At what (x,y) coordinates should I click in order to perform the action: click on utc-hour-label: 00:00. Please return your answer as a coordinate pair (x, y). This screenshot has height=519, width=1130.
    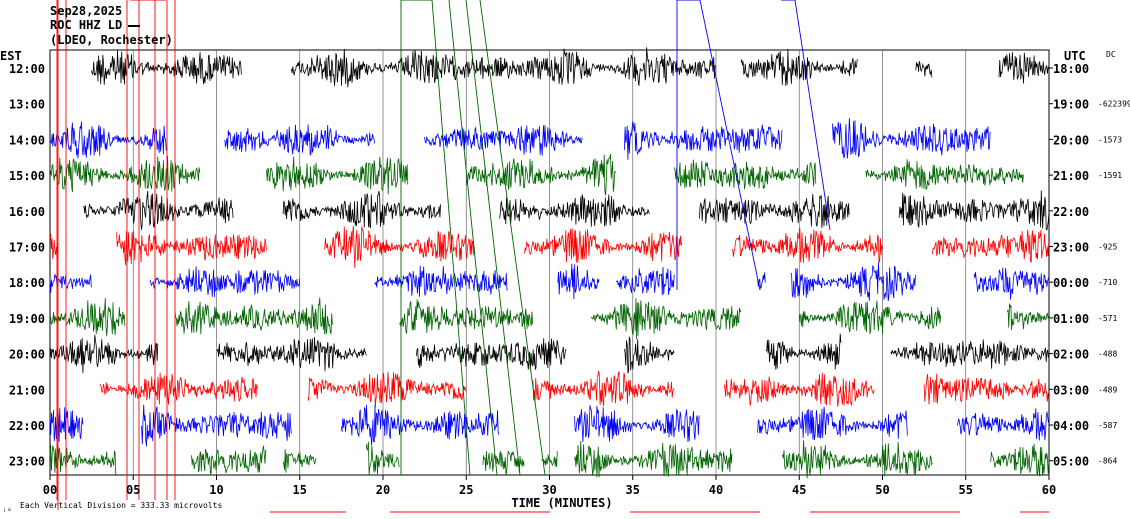
    Looking at the image, I should click on (1071, 283).